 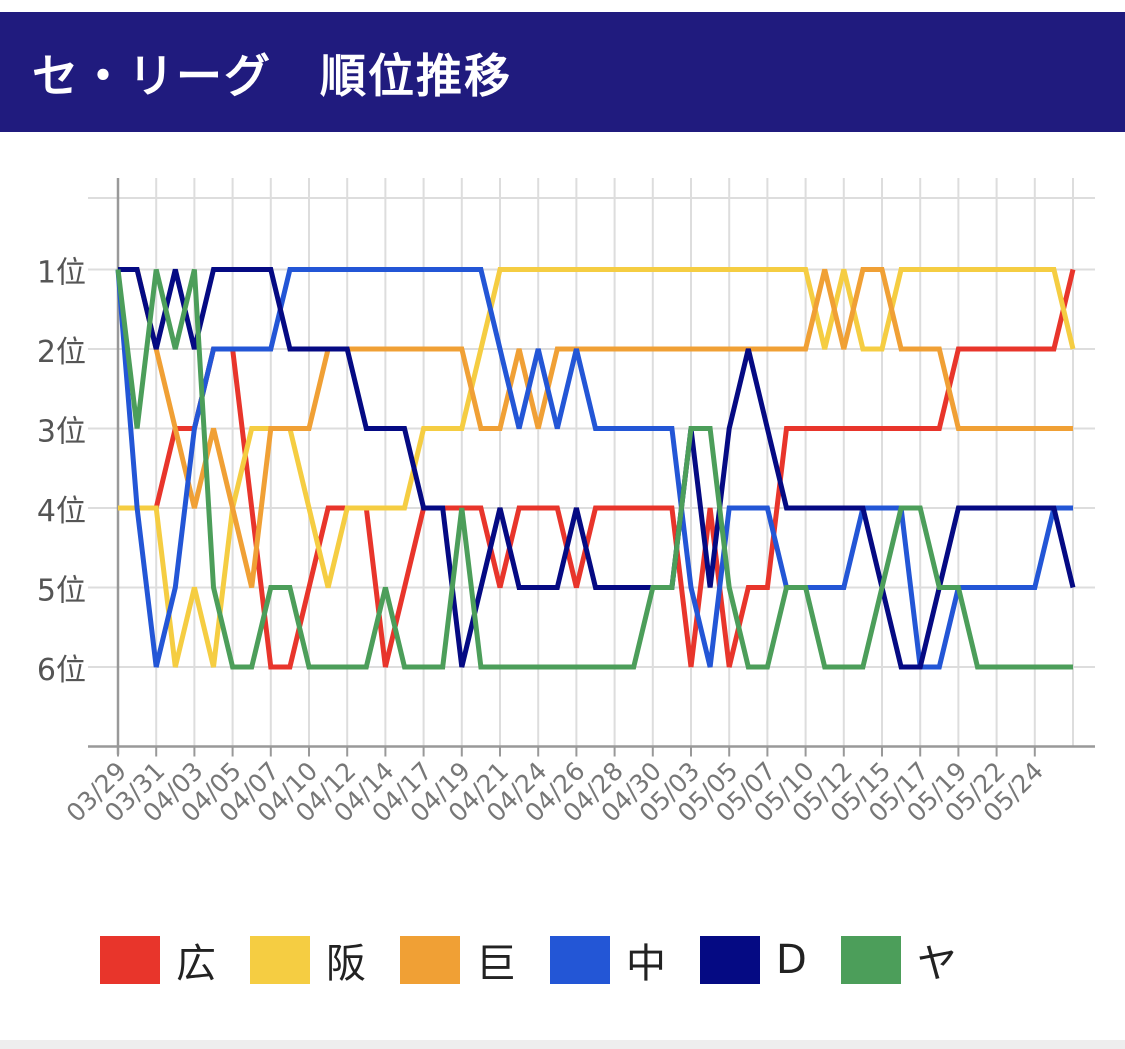 What do you see at coordinates (61, 352) in the screenshot?
I see `y-tick-label: 2位` at bounding box center [61, 352].